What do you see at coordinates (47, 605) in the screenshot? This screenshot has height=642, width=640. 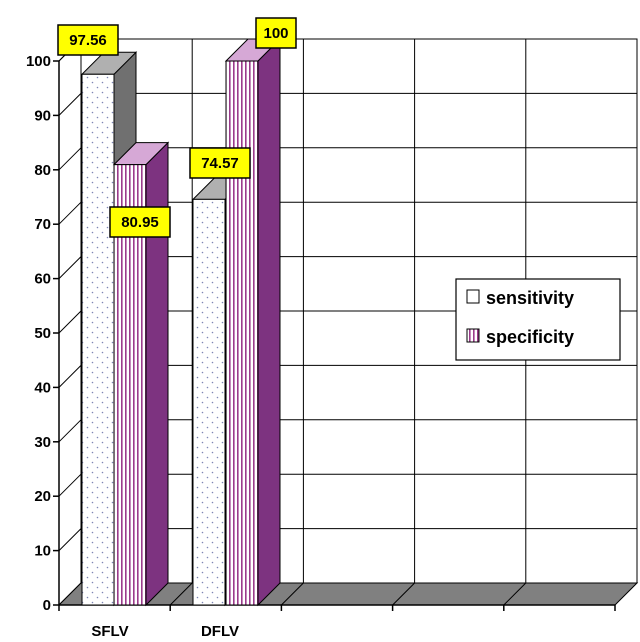 I see `y-tick-label: 0` at bounding box center [47, 605].